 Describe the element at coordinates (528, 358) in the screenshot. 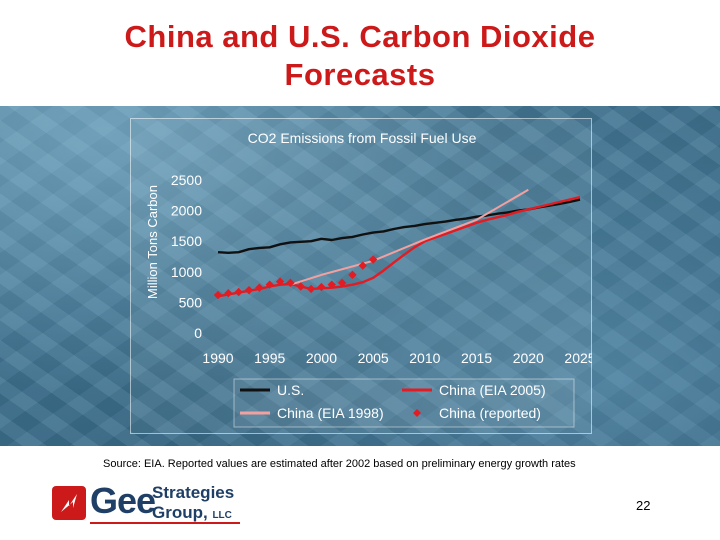

I see `x-tick-label: 2020` at that location.